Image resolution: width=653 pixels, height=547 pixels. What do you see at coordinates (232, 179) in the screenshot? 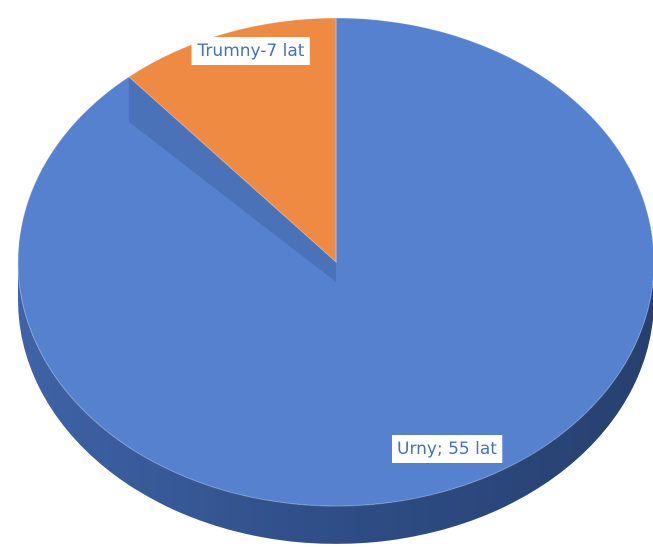
I see `slice-wall` at bounding box center [232, 179].